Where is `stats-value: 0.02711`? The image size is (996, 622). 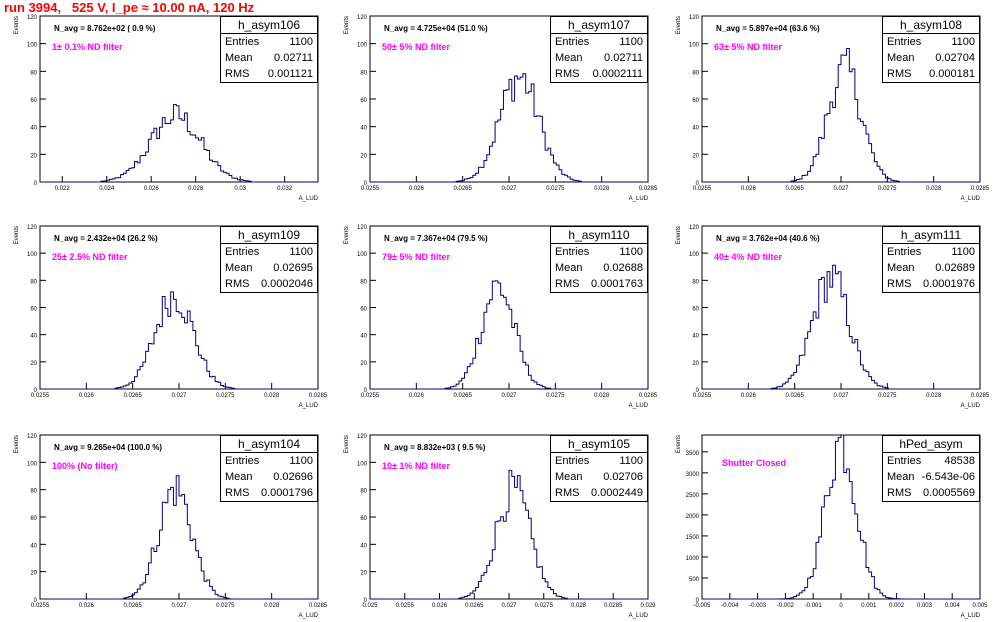 stats-value: 0.02711 is located at coordinates (293, 58).